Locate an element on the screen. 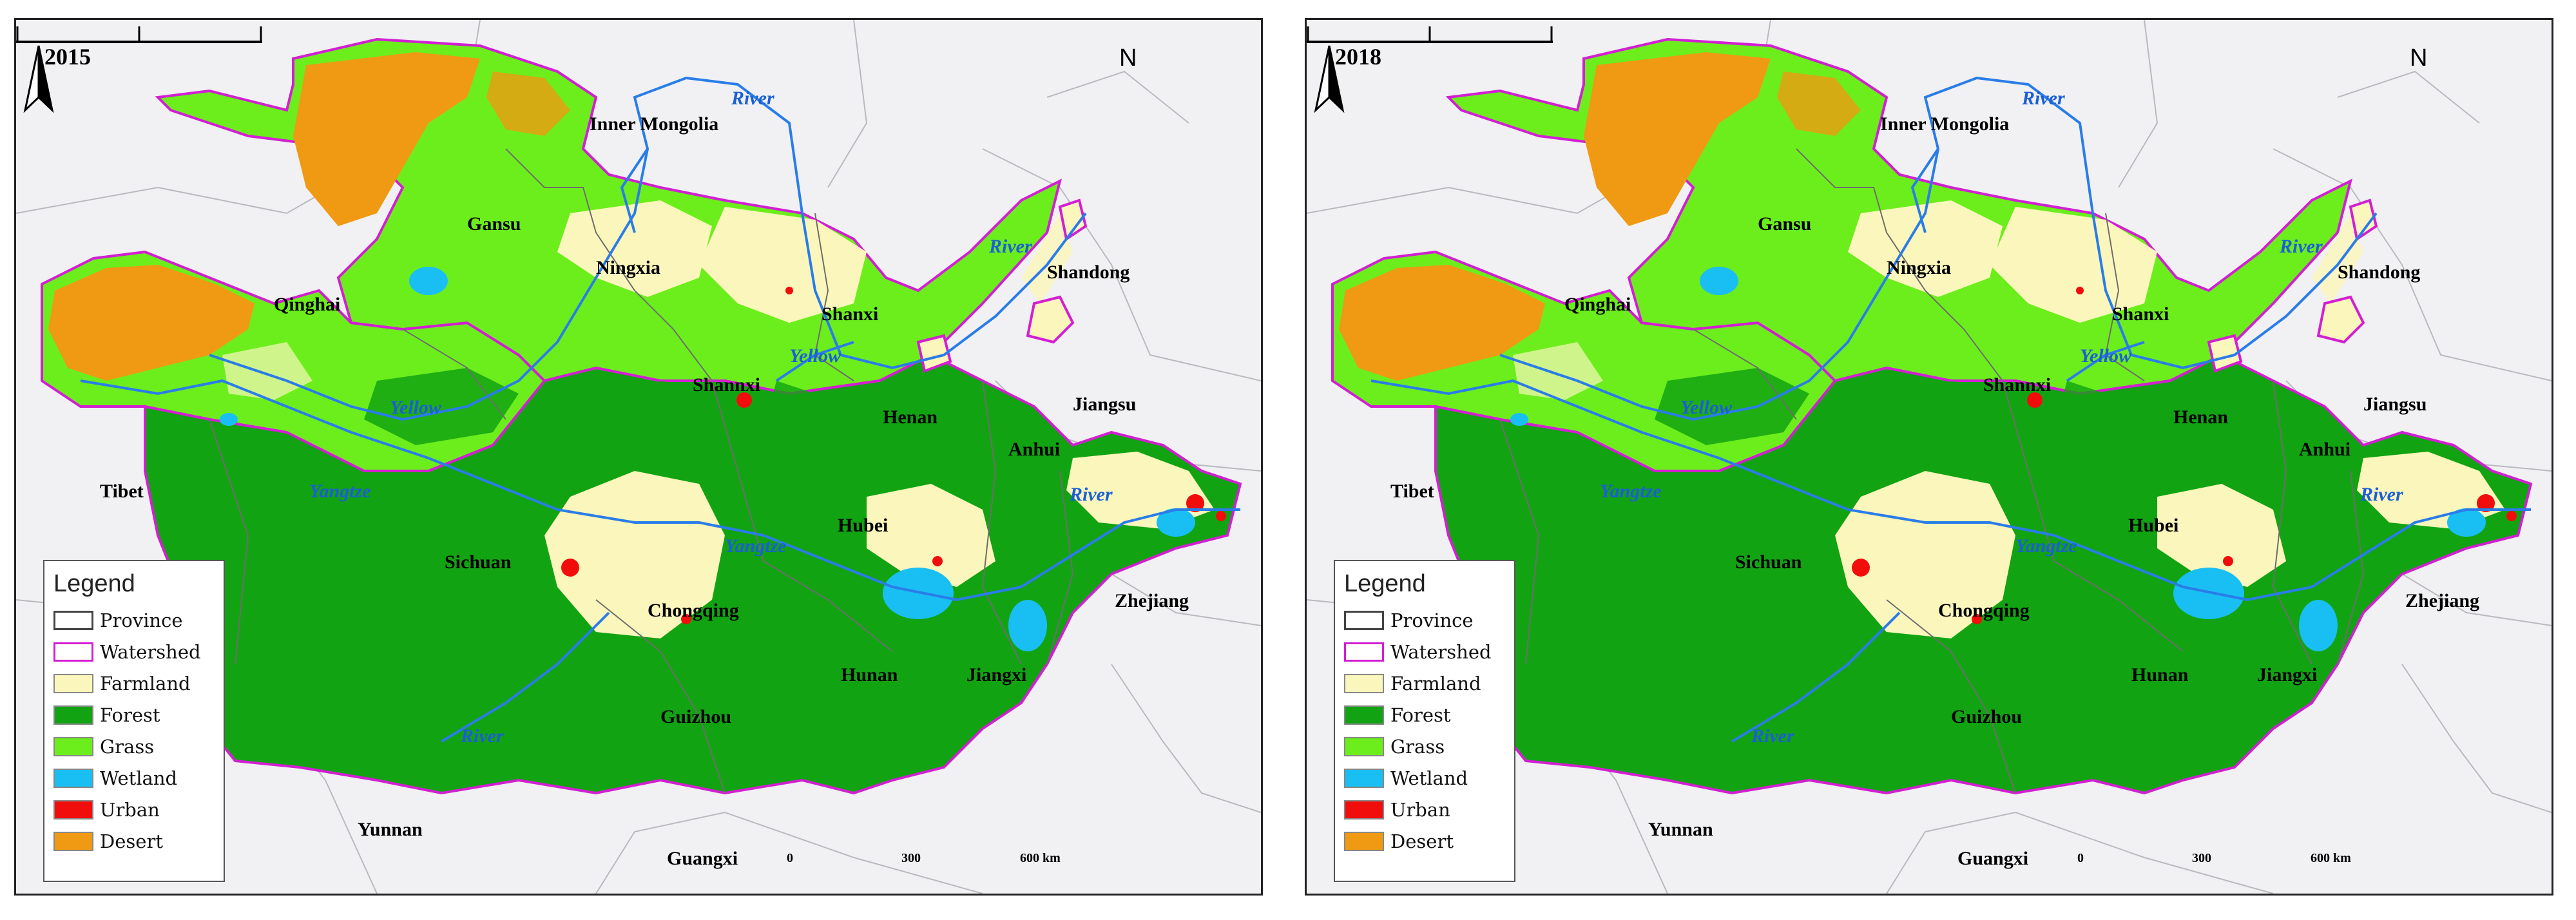 This screenshot has height=920, width=2576. label-tibet: Tibet is located at coordinates (1412, 491).